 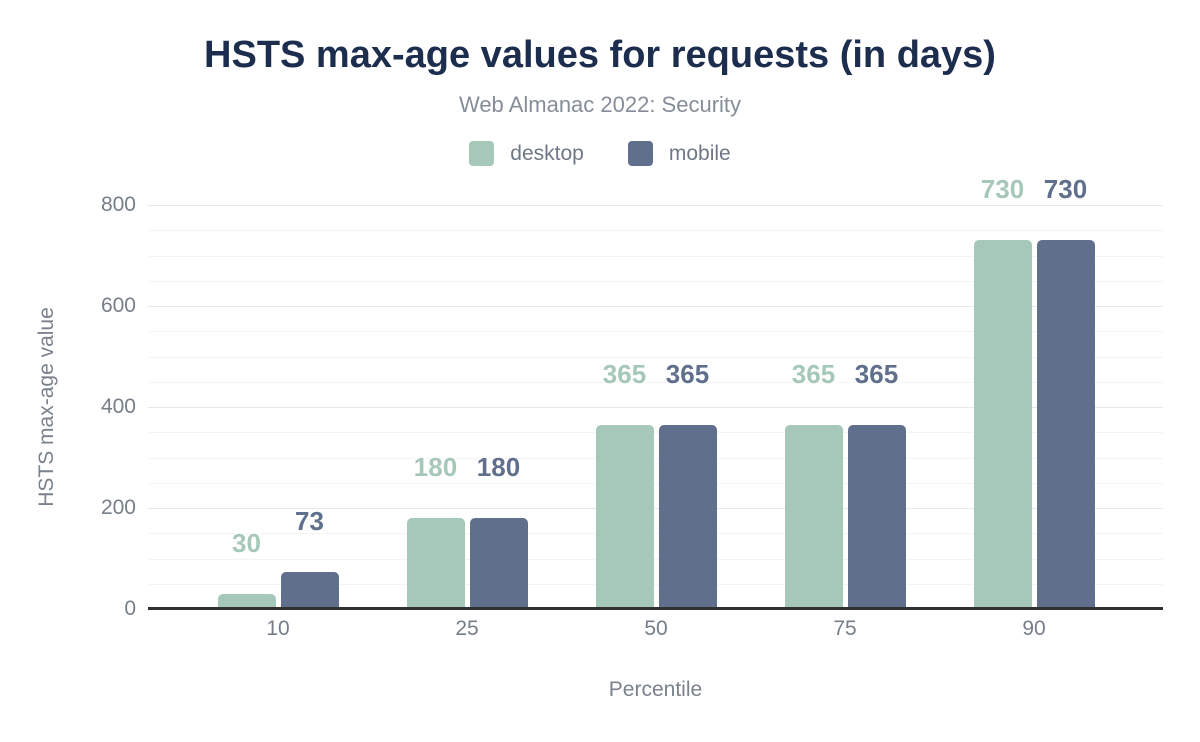 What do you see at coordinates (278, 628) in the screenshot?
I see `x-axis-tick-label: 10` at bounding box center [278, 628].